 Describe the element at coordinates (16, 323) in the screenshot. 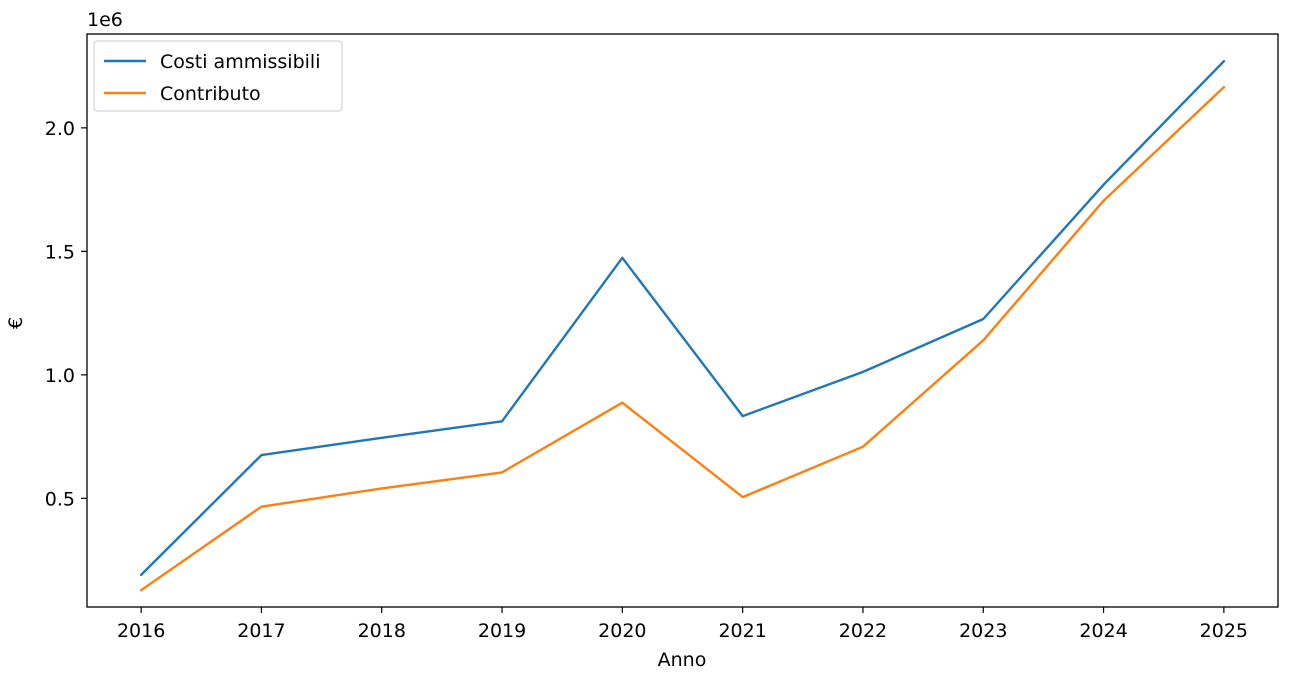

I see `y-axis-label: €` at that location.